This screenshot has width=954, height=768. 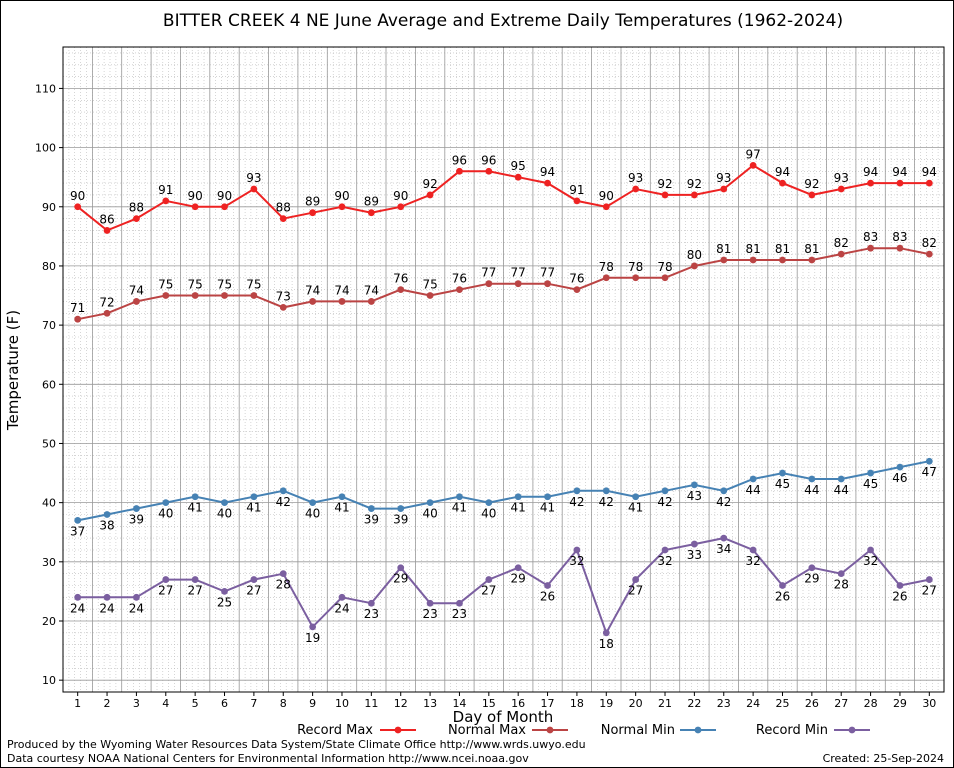 I want to click on x-tick-label: 13, so click(x=430, y=703).